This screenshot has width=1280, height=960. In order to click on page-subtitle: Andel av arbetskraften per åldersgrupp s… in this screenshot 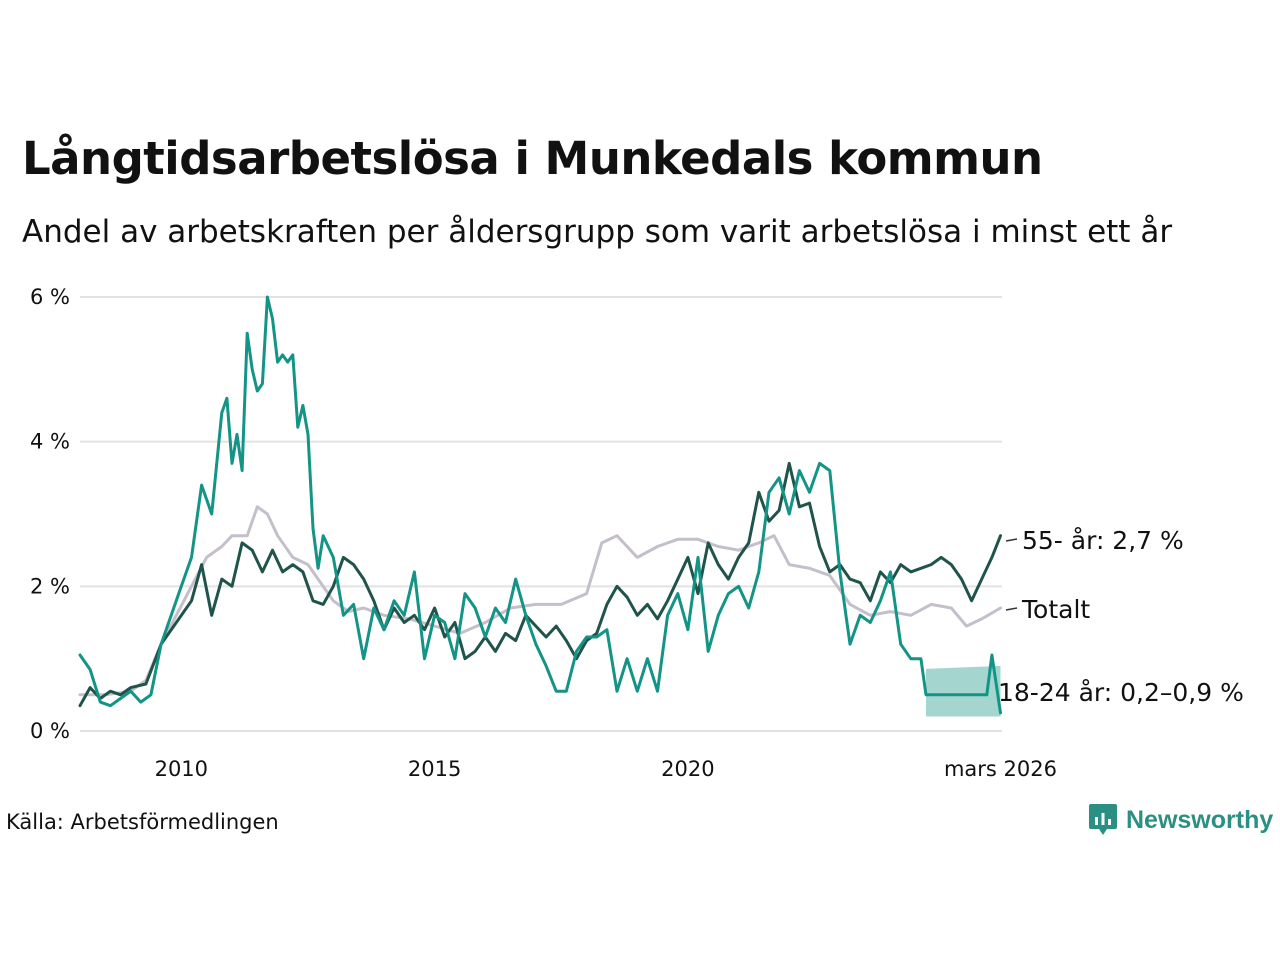, I will do `click(597, 232)`.